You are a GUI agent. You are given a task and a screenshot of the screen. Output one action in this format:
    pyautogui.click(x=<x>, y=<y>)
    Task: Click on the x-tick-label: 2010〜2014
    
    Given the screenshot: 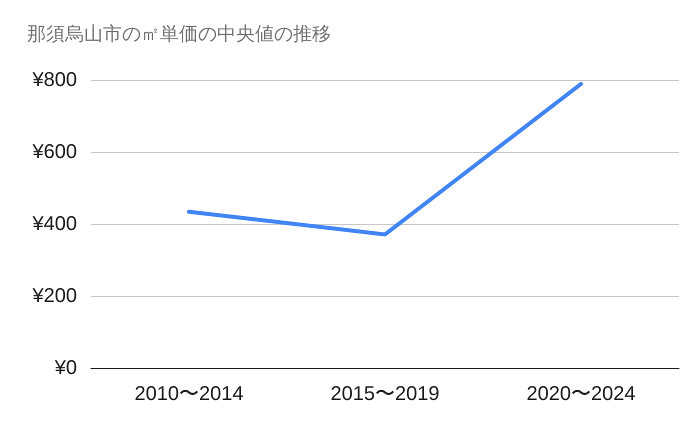 What is the action you would take?
    pyautogui.click(x=189, y=394)
    